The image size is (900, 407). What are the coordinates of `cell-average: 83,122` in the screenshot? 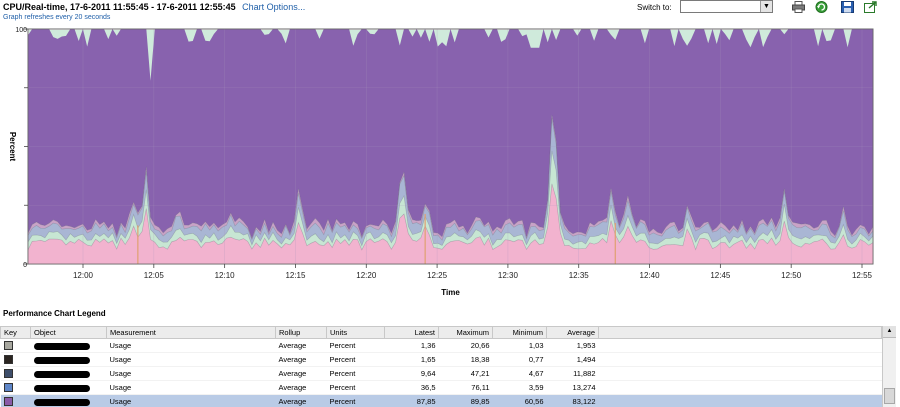 It's located at (572, 400).